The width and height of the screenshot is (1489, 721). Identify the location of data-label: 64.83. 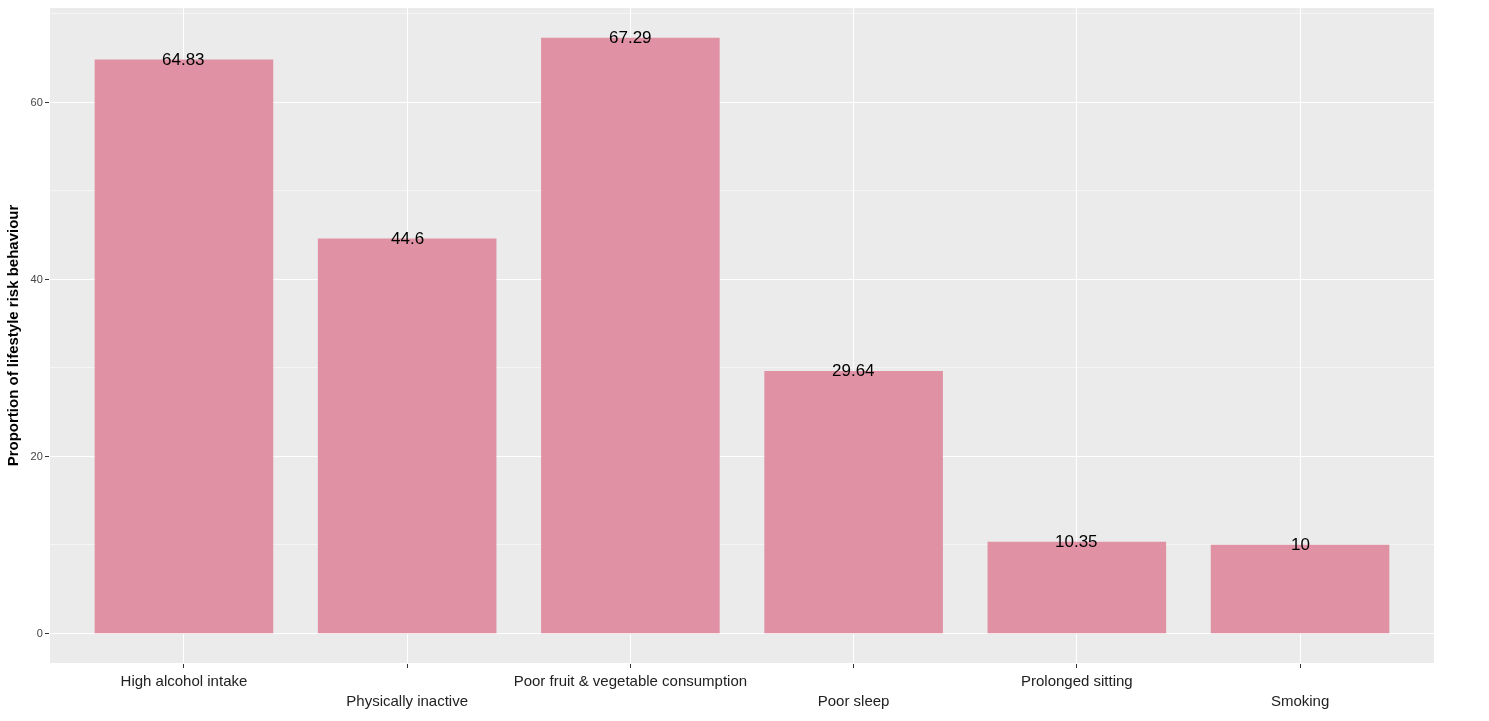
(183, 59).